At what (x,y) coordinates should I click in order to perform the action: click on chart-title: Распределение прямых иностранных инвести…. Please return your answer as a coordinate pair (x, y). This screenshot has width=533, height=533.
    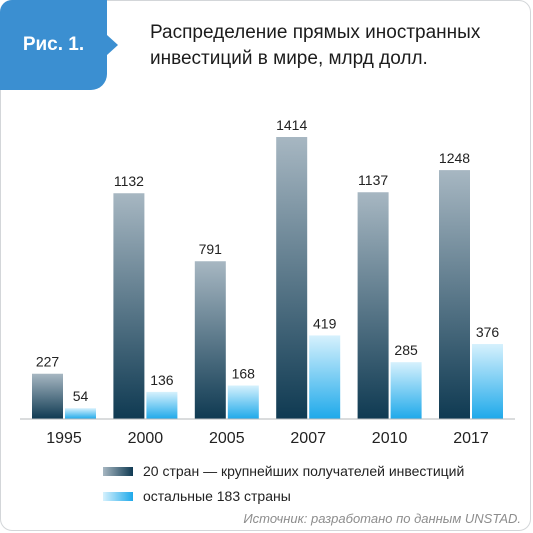
    Looking at the image, I should click on (315, 45).